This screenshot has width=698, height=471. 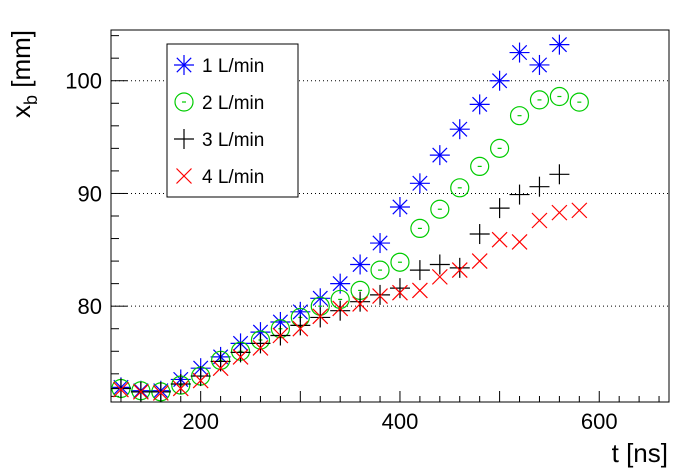 What do you see at coordinates (83, 81) in the screenshot?
I see `y-tick-label-100: 100` at bounding box center [83, 81].